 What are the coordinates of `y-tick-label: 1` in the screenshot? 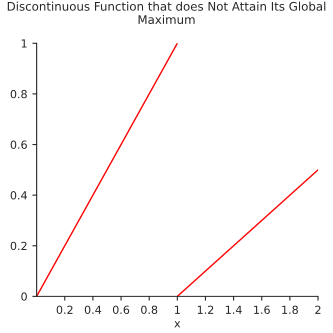 It's located at (24, 43).